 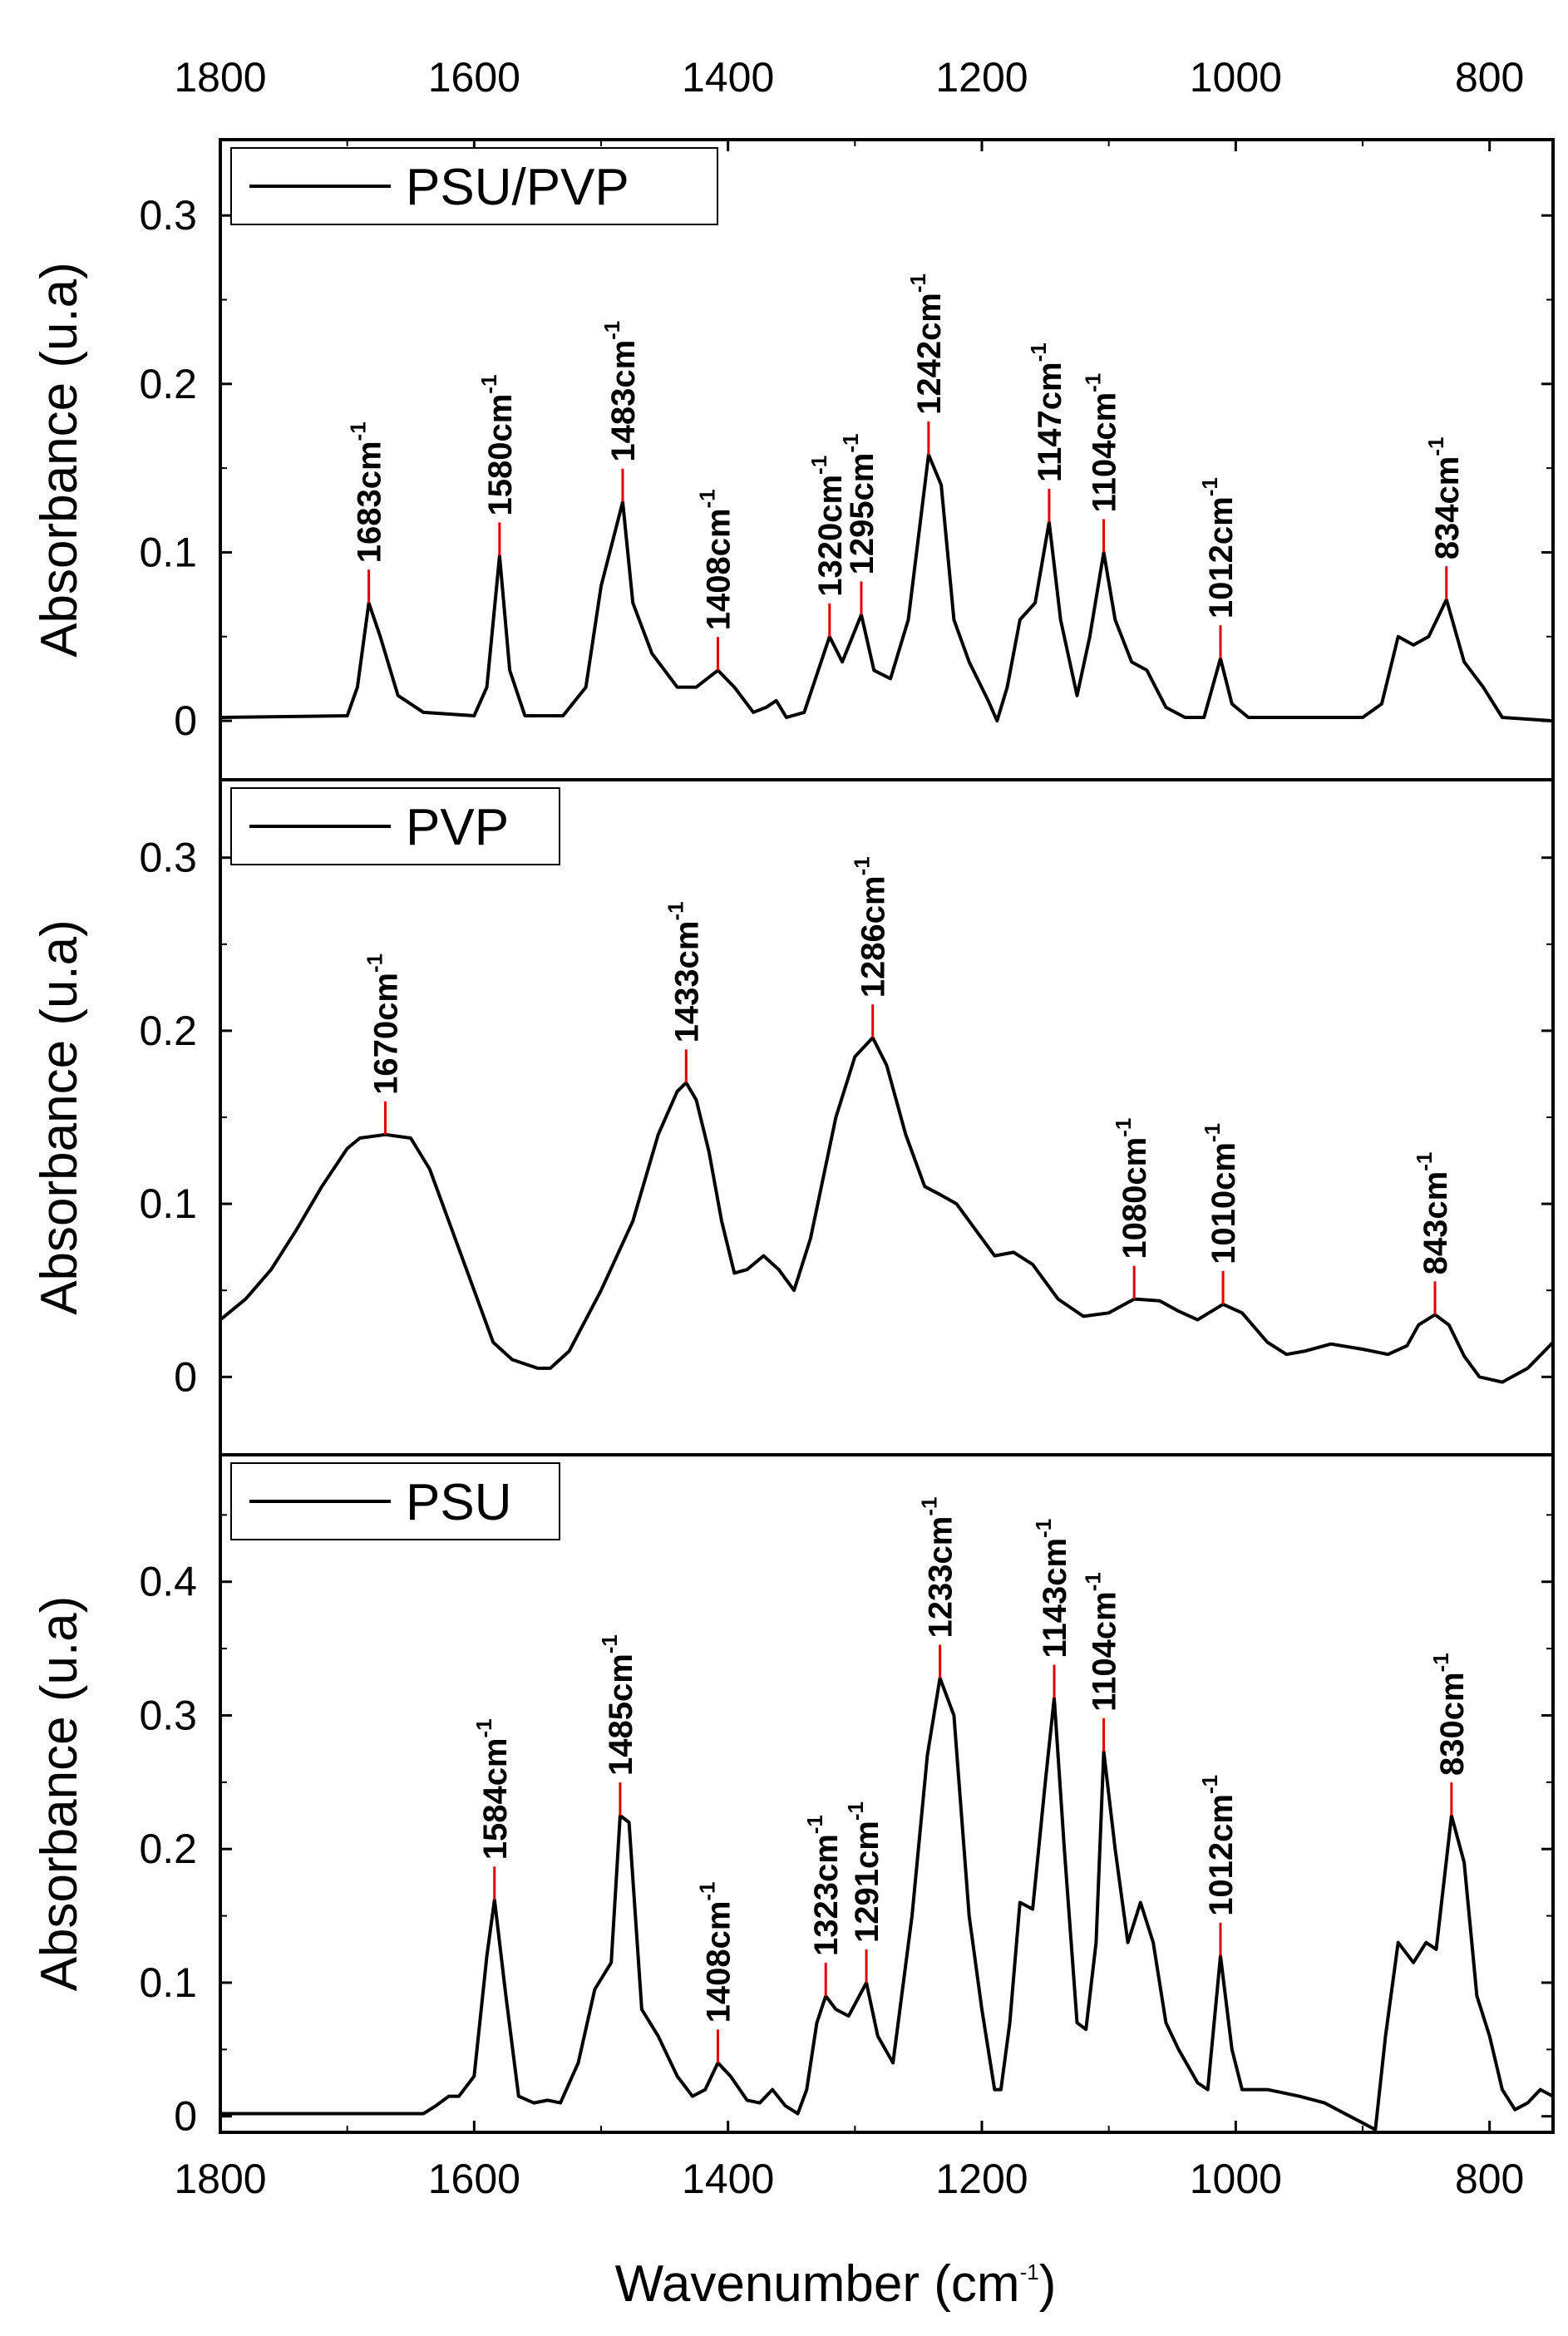 What do you see at coordinates (459, 1502) in the screenshot?
I see `legend-label: PSU` at bounding box center [459, 1502].